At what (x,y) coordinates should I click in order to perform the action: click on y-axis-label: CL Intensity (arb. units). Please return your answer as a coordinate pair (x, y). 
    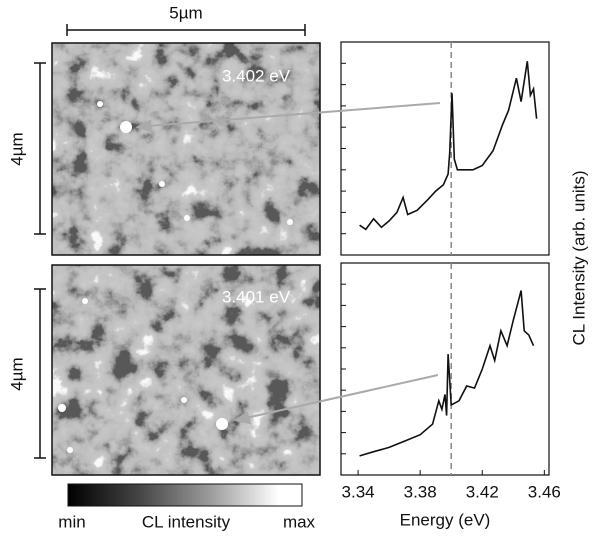
    Looking at the image, I should click on (578, 257).